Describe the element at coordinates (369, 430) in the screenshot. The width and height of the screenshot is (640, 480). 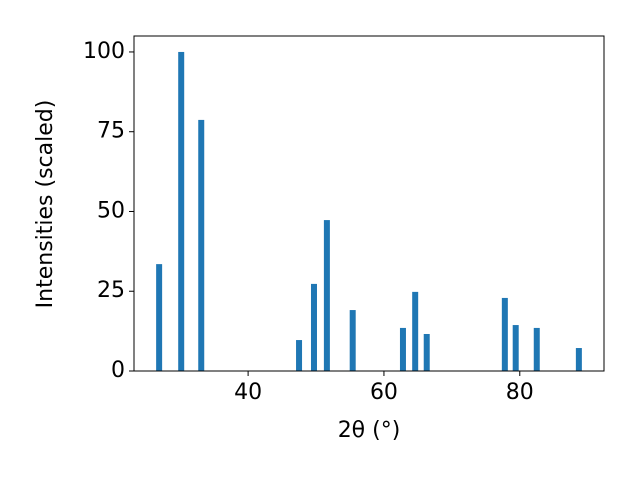
I see `x-axis-label: 2θ (°)` at that location.